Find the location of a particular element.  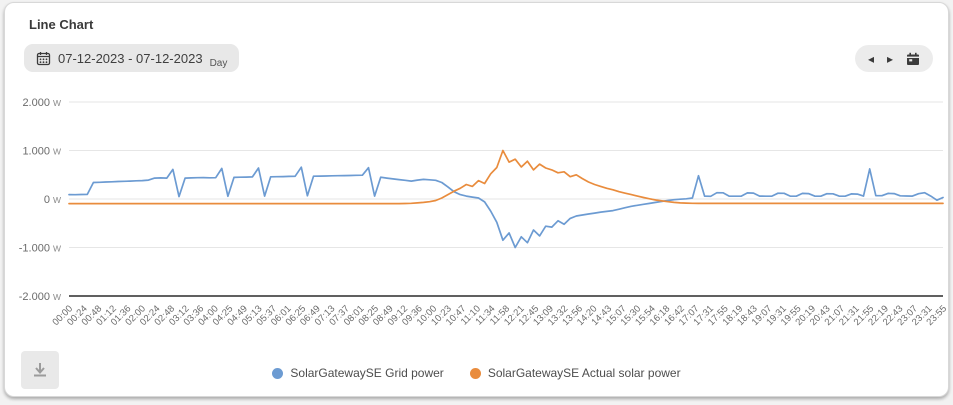

calendar-picker-icon is located at coordinates (913, 59).